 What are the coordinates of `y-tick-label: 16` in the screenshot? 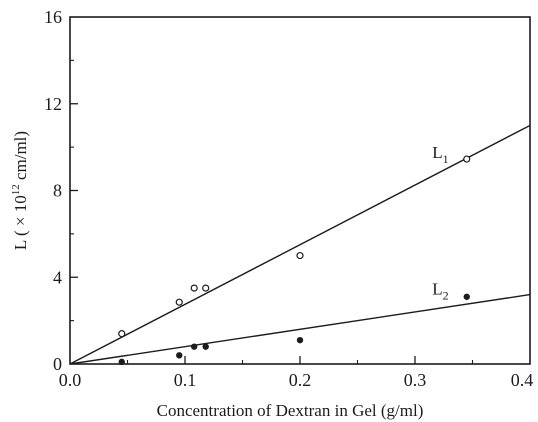 It's located at (53, 17).